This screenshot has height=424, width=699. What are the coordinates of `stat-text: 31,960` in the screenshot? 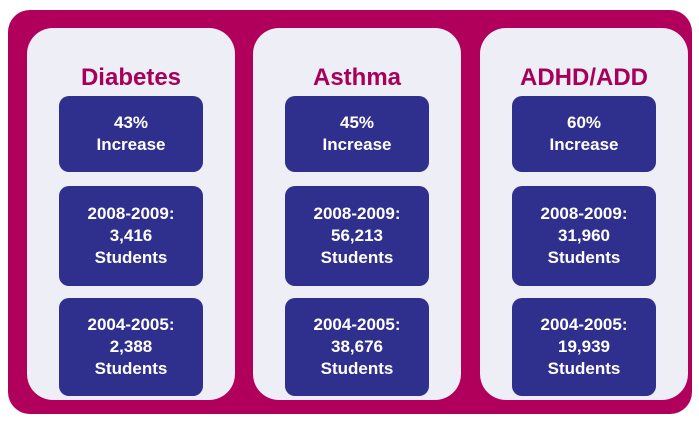 It's located at (584, 235).